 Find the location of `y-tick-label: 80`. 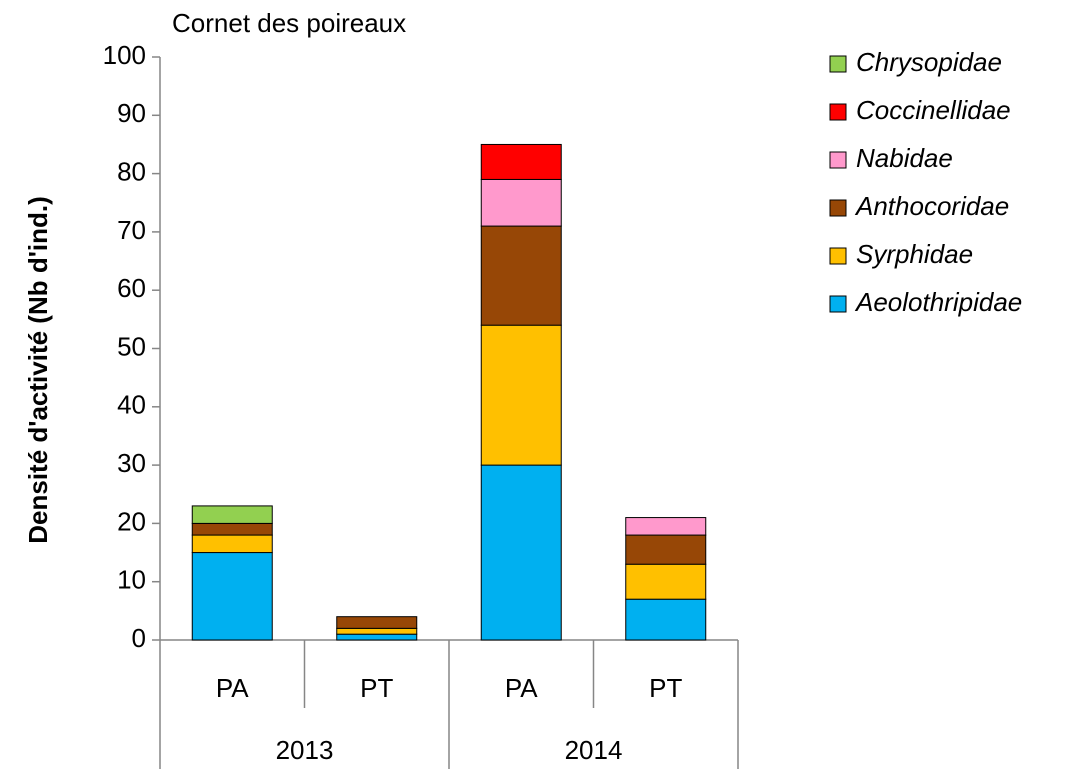

y-tick-label: 80 is located at coordinates (131, 171).